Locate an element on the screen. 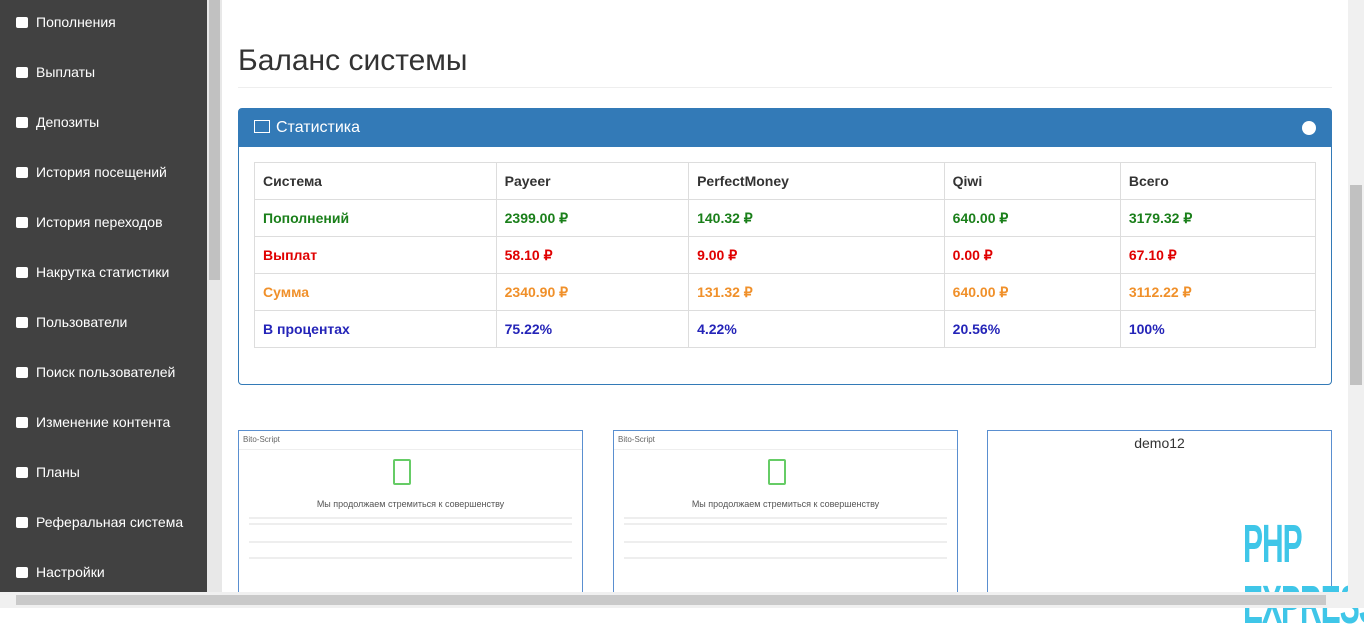 The height and width of the screenshot is (637, 1364). table-cell: 4.22% is located at coordinates (816, 329).